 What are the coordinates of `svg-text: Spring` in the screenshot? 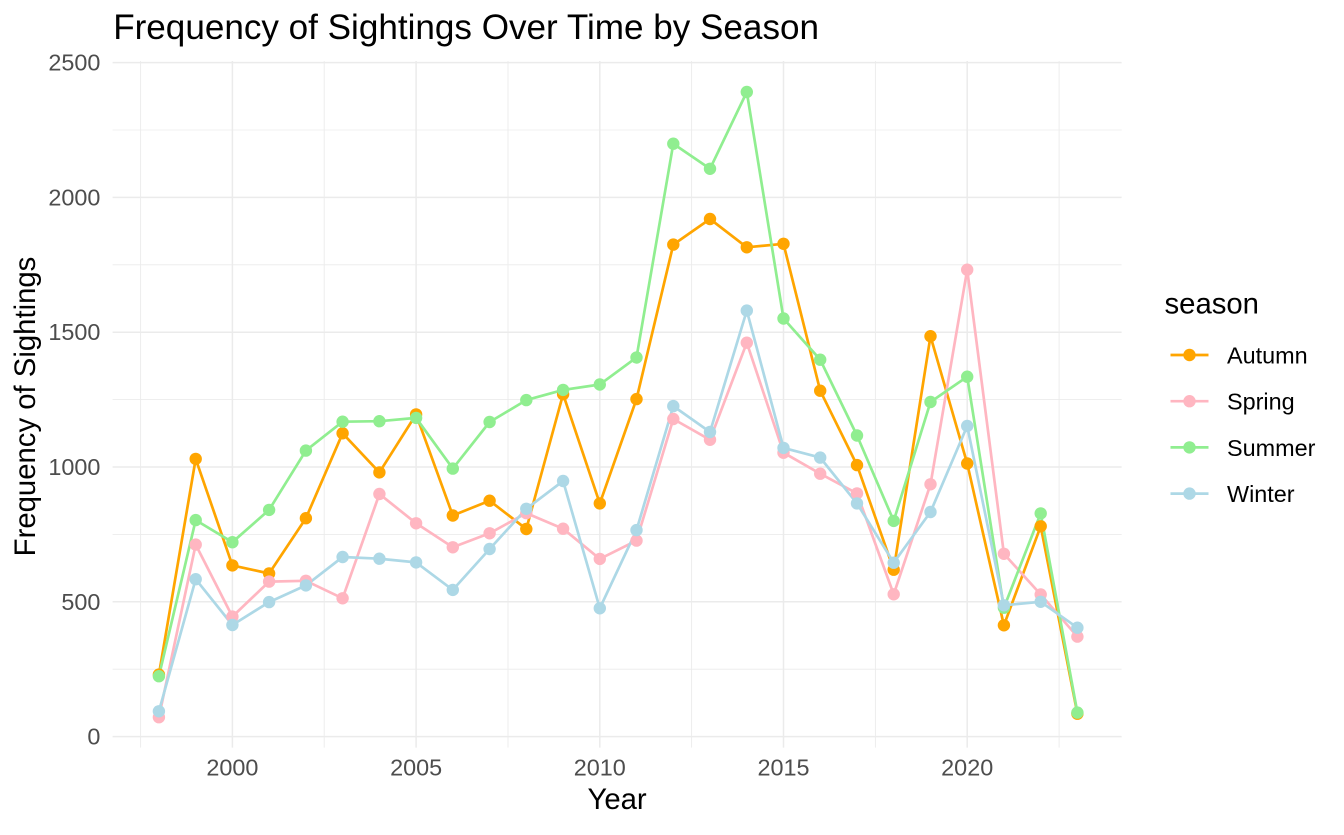 It's located at (1261, 402).